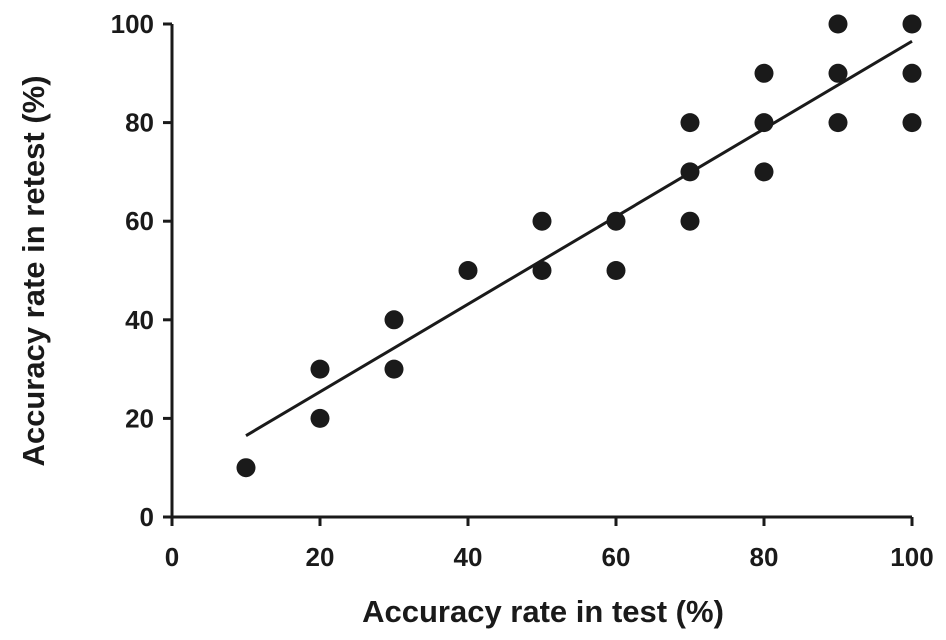  Describe the element at coordinates (549, 544) in the screenshot. I see `x-ticks: 0 20 40 60 80 100` at that location.